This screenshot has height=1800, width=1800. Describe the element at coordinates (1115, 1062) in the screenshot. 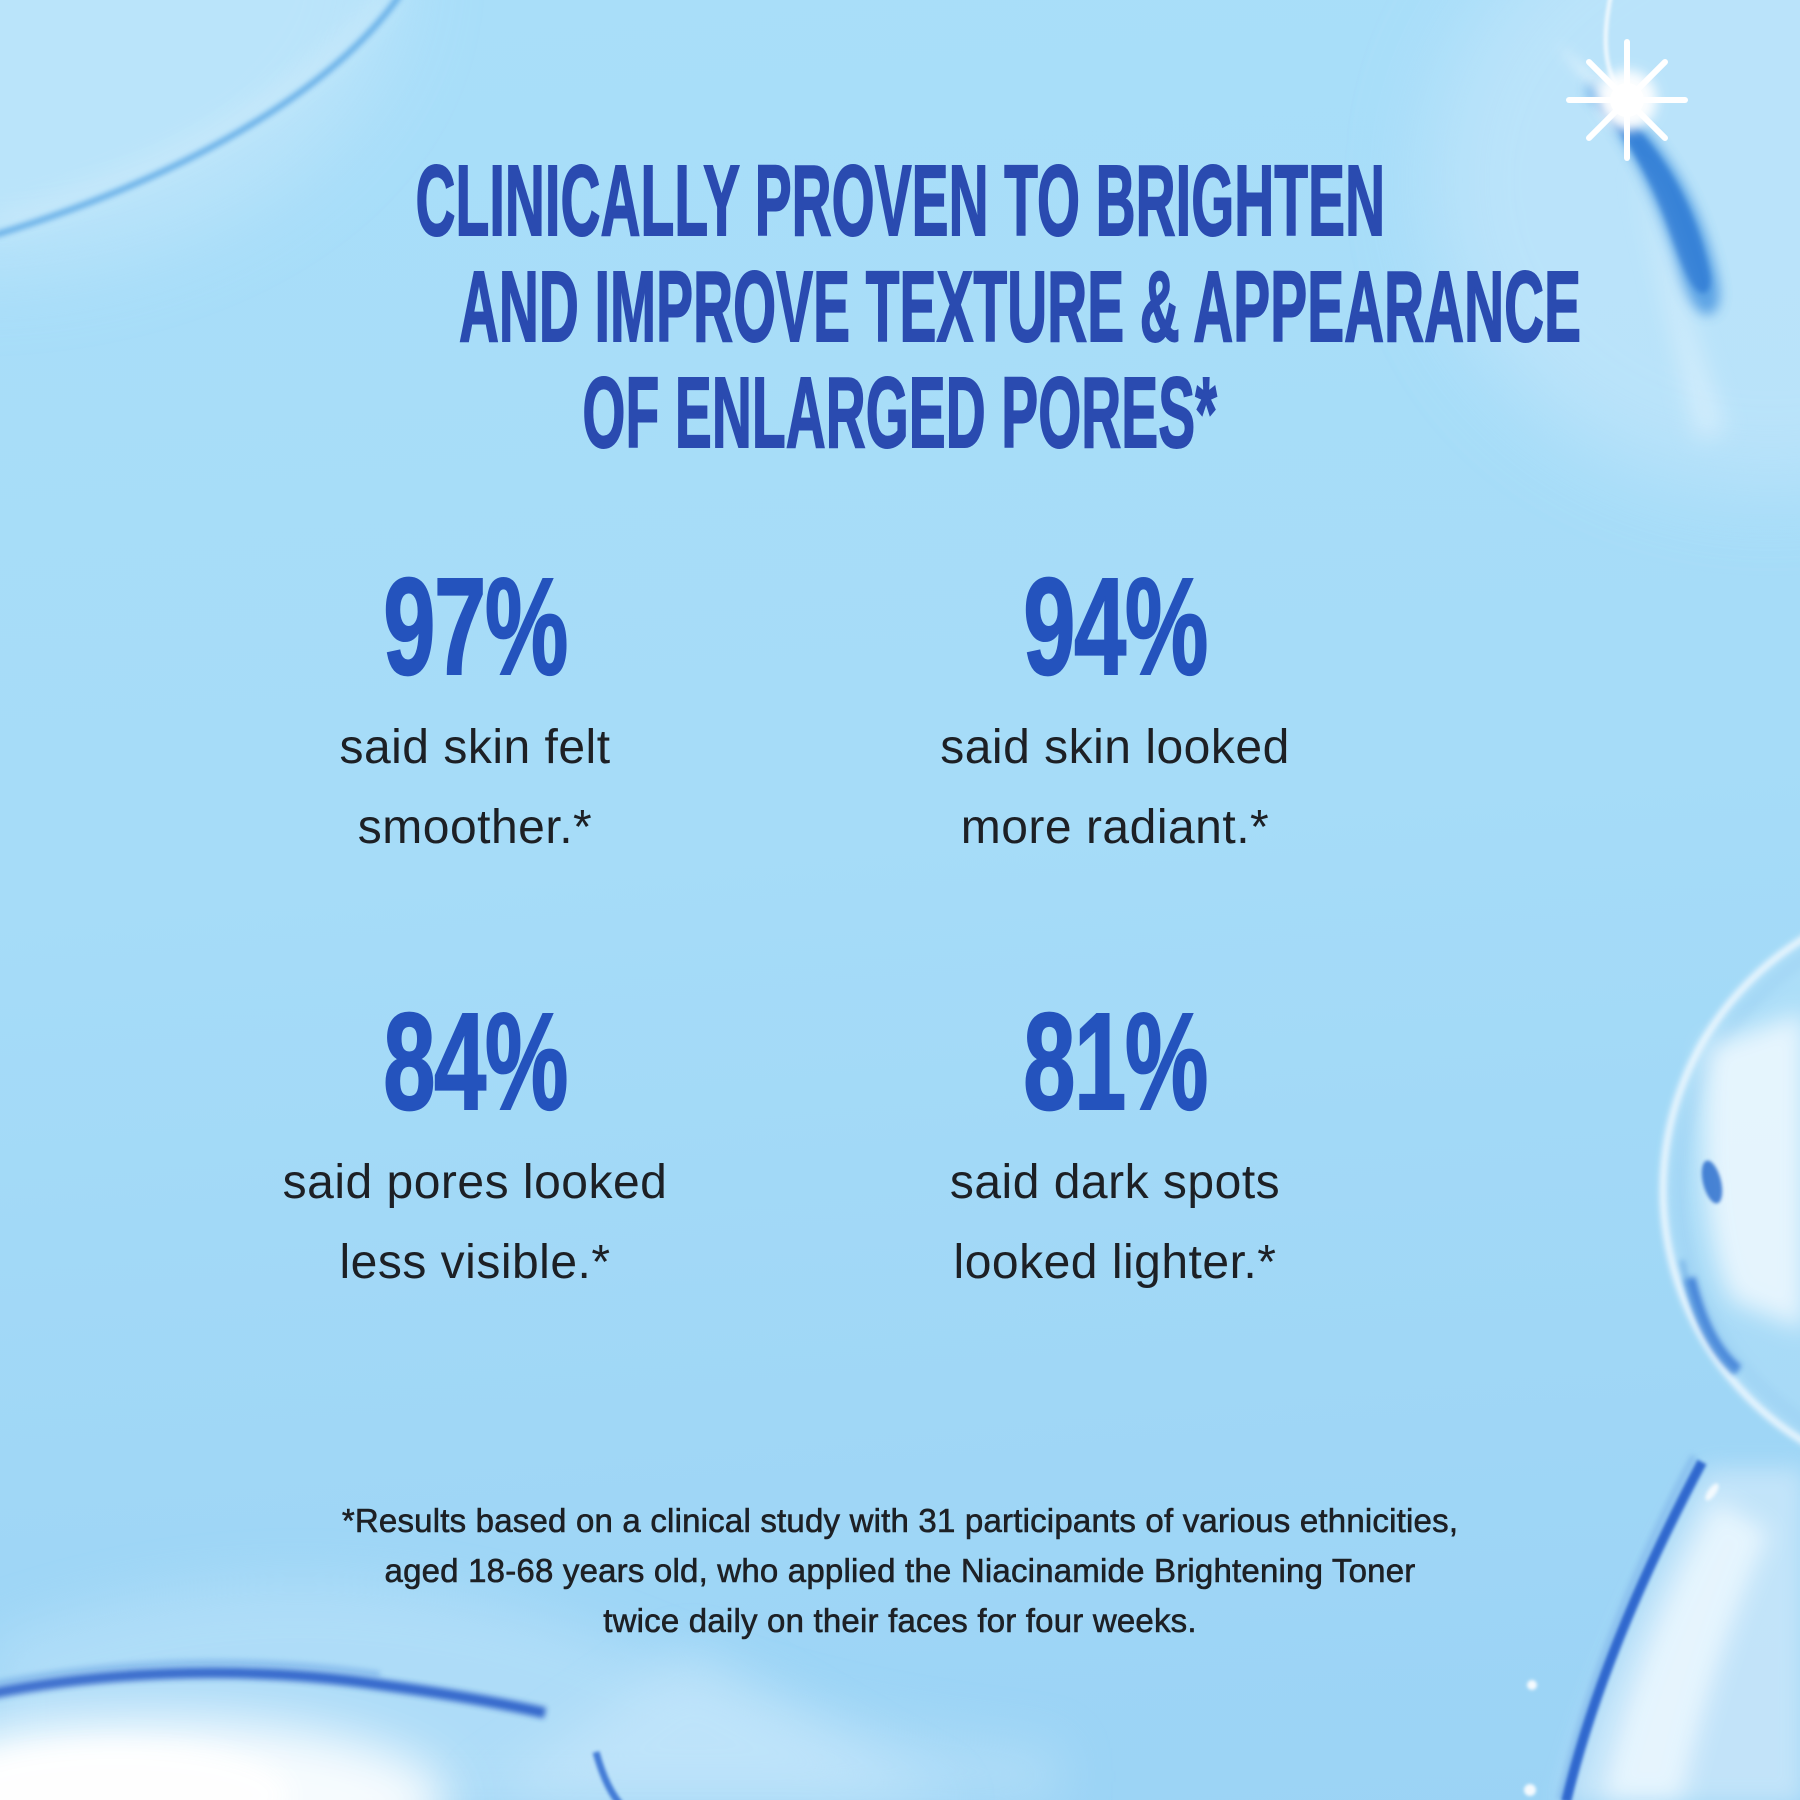

I see `stat-value: 81%` at that location.